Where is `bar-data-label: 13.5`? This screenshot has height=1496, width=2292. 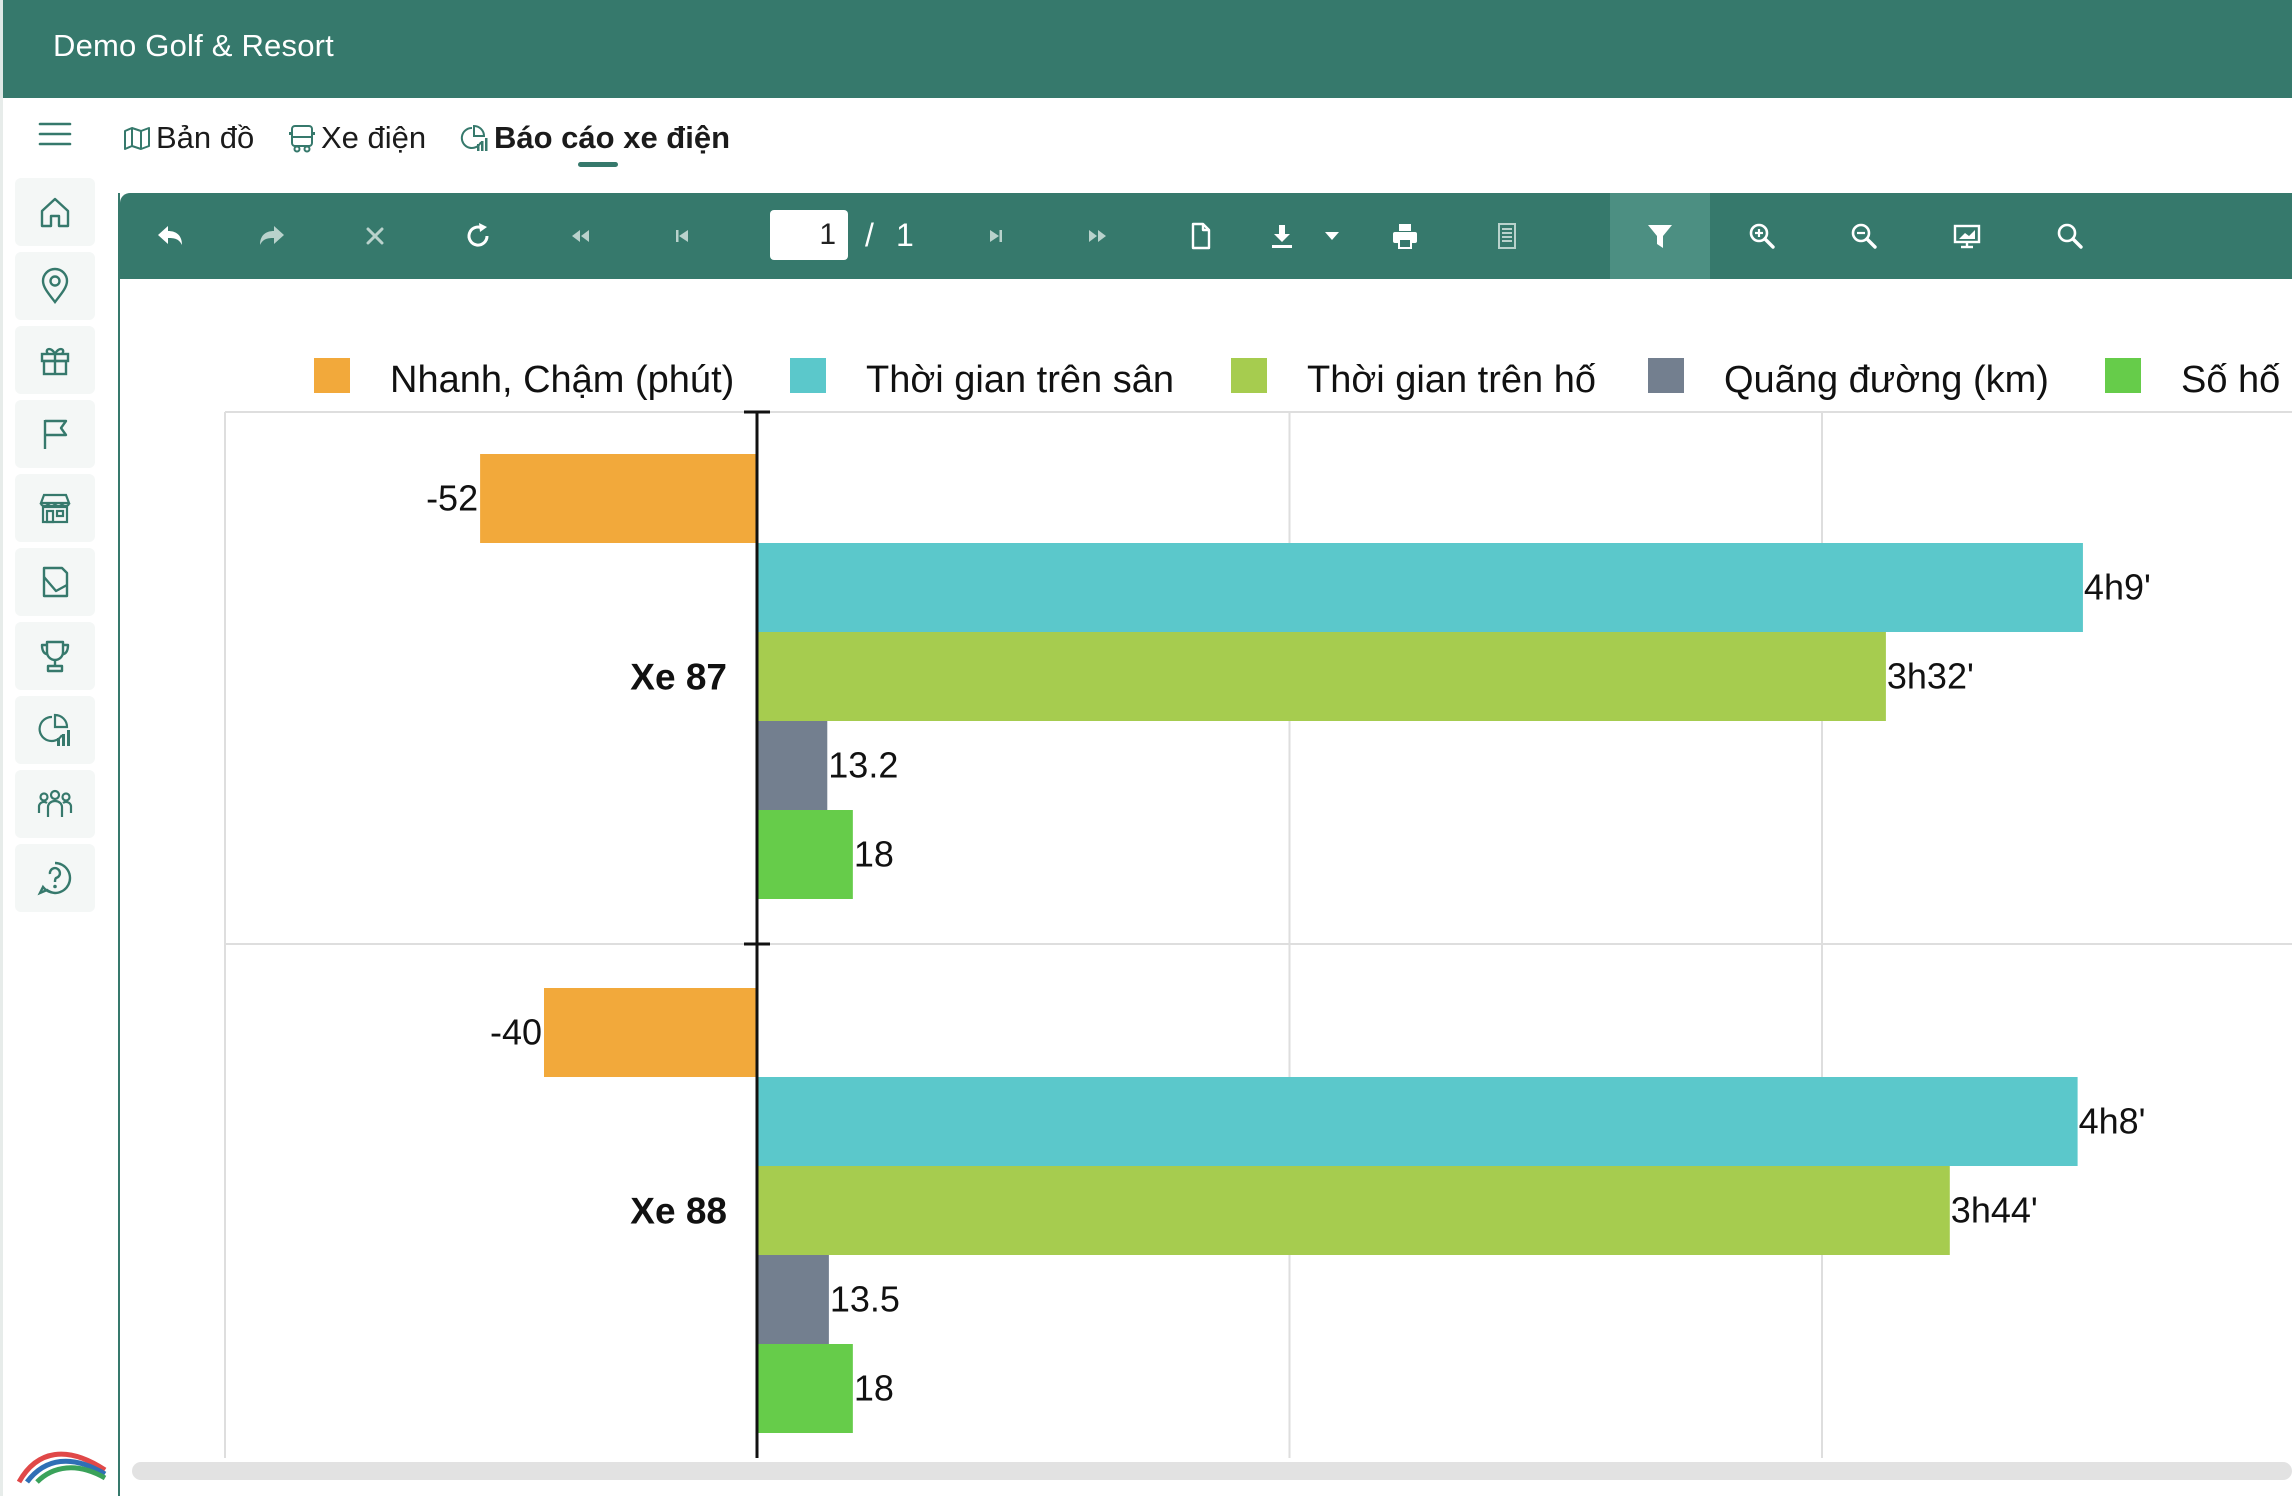 bar-data-label: 13.5 is located at coordinates (865, 1299).